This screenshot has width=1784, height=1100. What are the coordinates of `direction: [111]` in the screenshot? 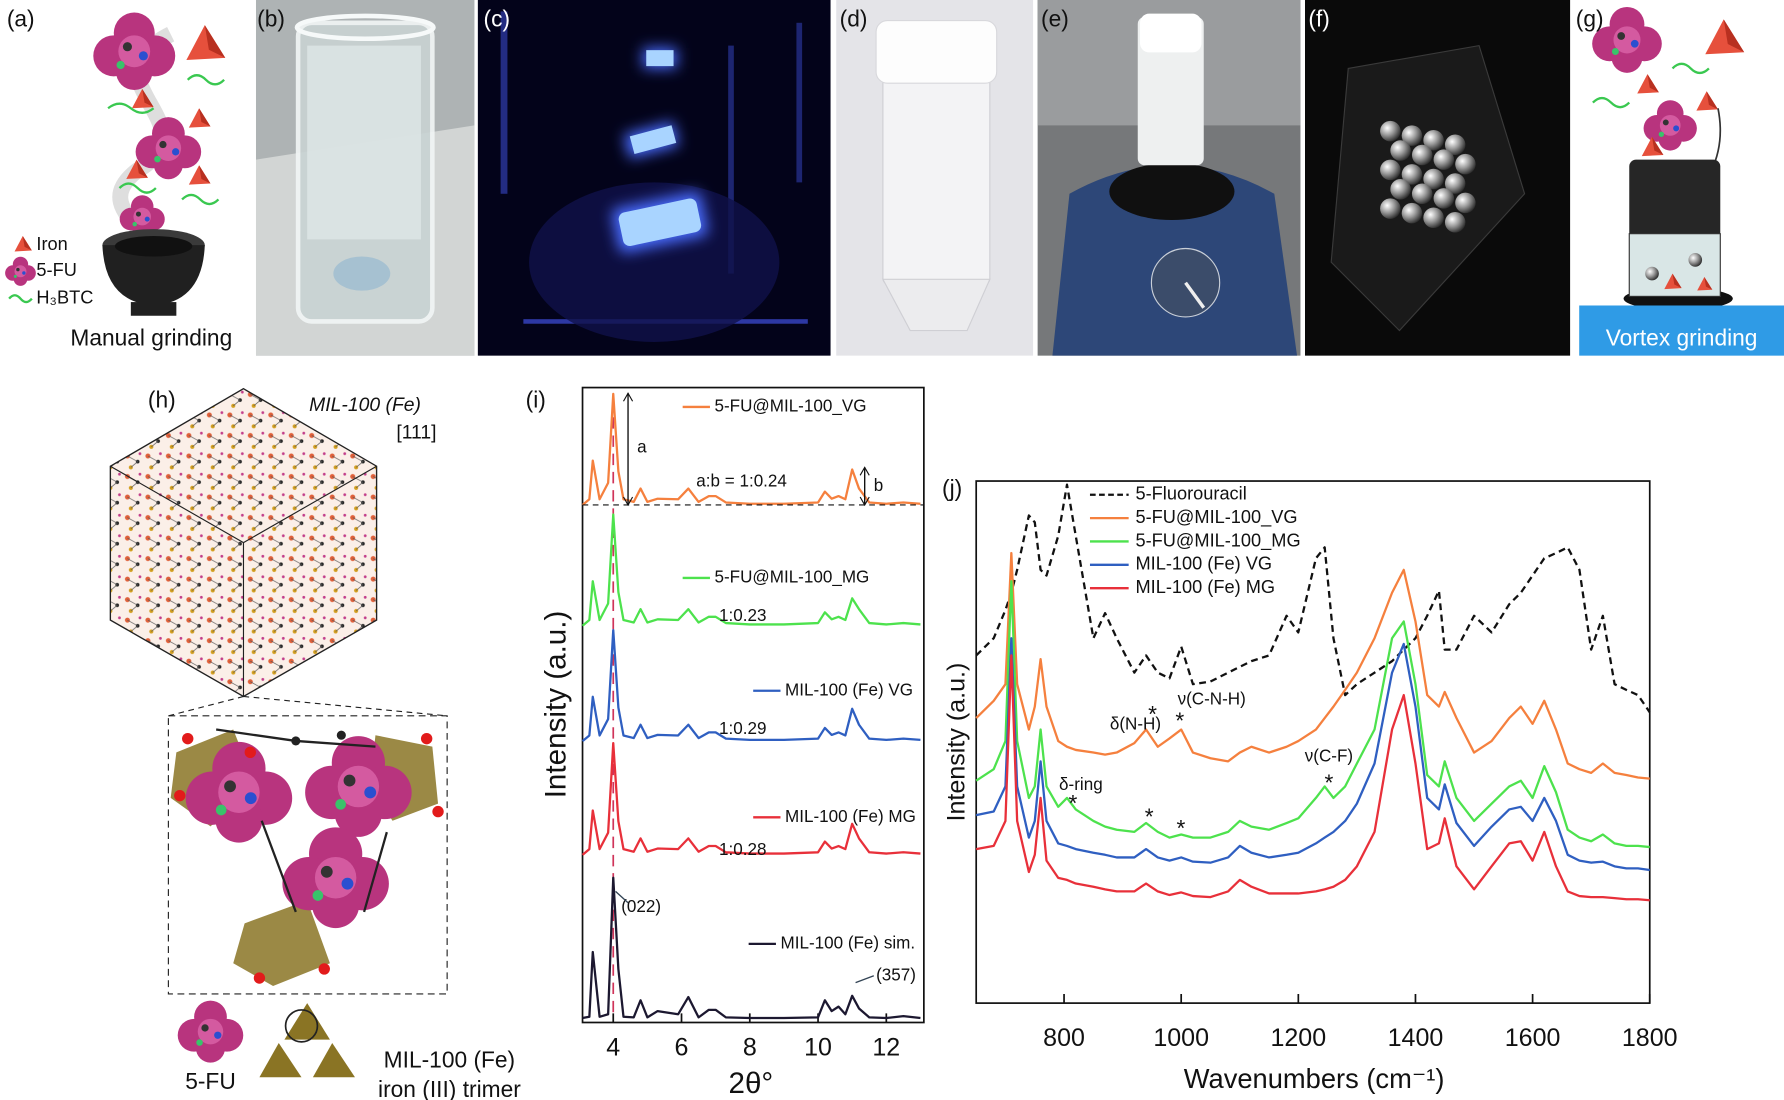 It's located at (416, 432).